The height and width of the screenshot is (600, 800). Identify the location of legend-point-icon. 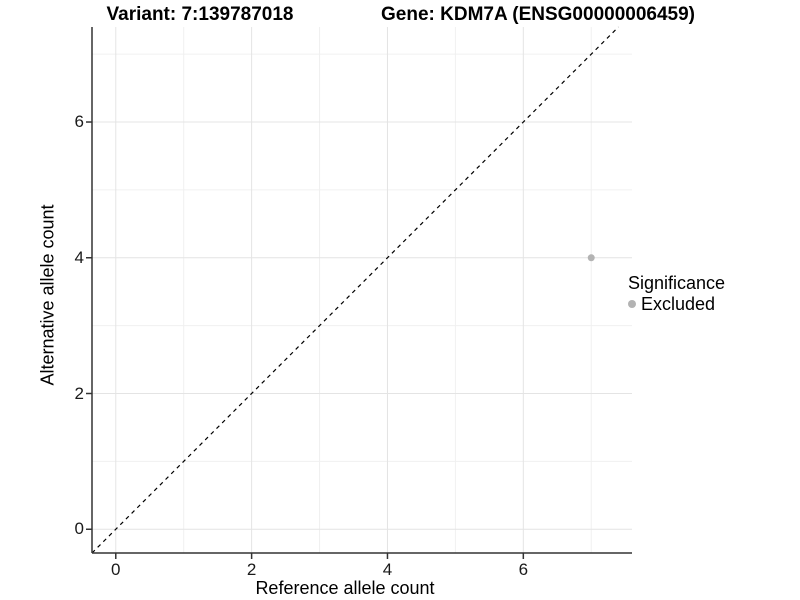
(632, 304).